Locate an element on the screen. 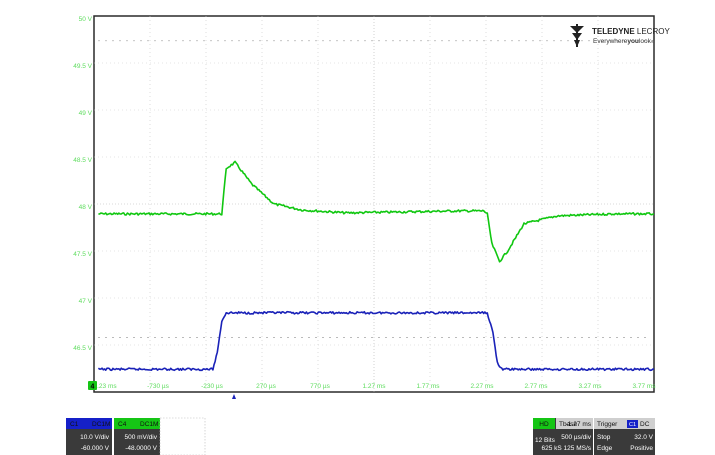 The width and height of the screenshot is (715, 455). svg-text: 32.0 V is located at coordinates (643, 437).